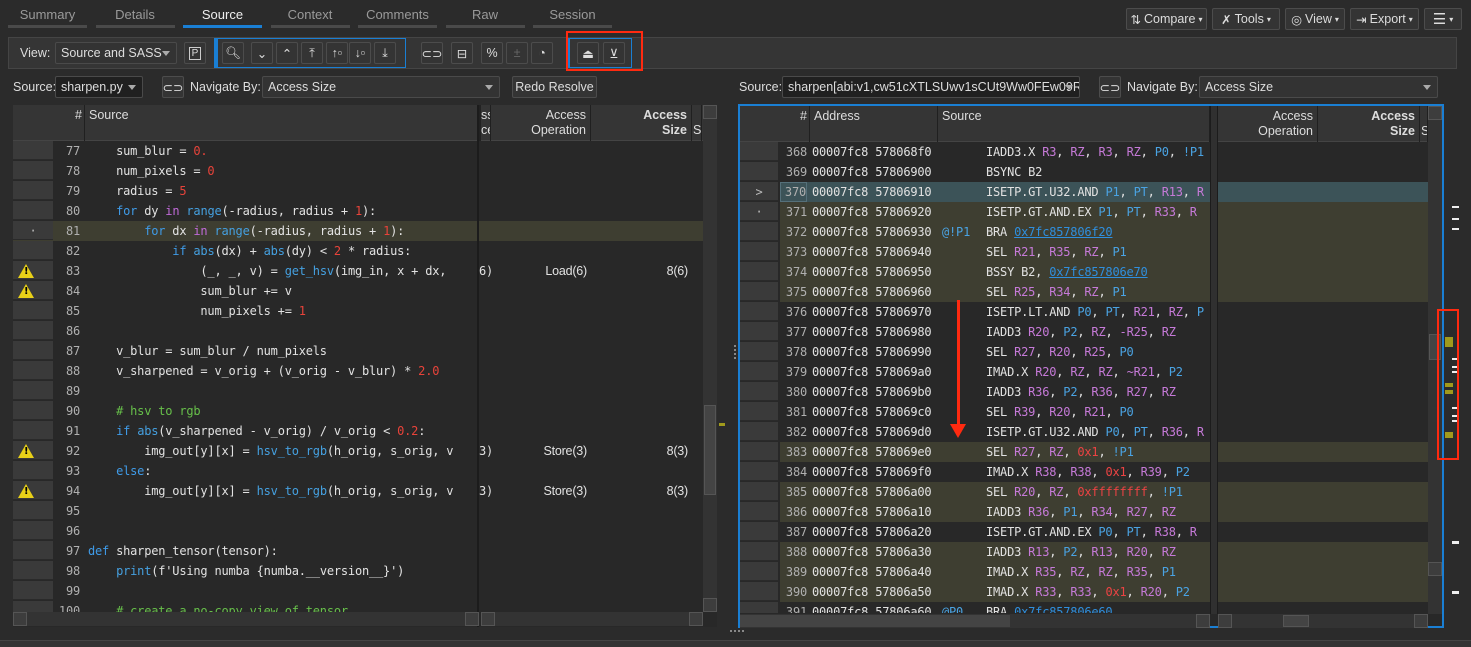  What do you see at coordinates (1084, 172) in the screenshot?
I see `table-row: 369 00007fc8 57806900 BSYNC B2` at bounding box center [1084, 172].